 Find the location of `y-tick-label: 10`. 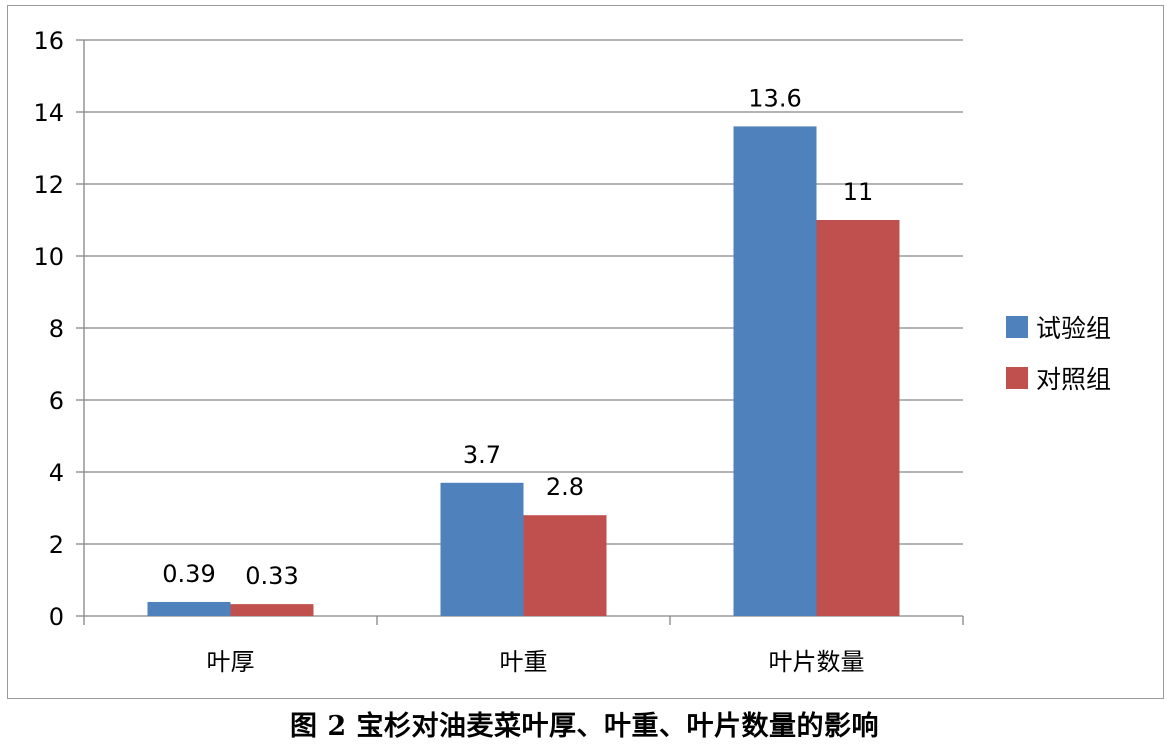

y-tick-label: 10 is located at coordinates (48, 257).